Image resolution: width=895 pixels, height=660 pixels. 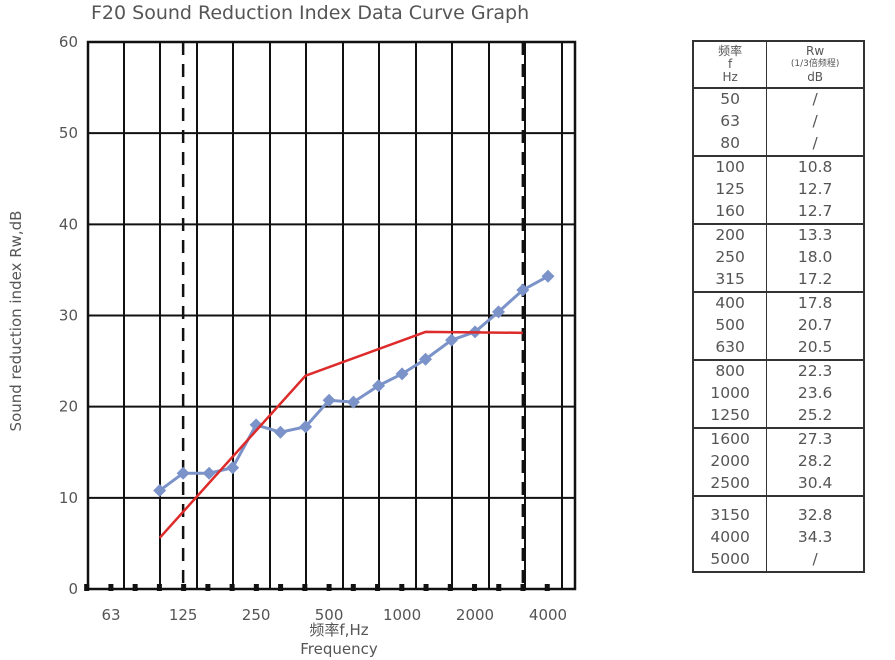 What do you see at coordinates (68, 315) in the screenshot?
I see `y-tick-labels: 0 10 20 30 40 50 60` at bounding box center [68, 315].